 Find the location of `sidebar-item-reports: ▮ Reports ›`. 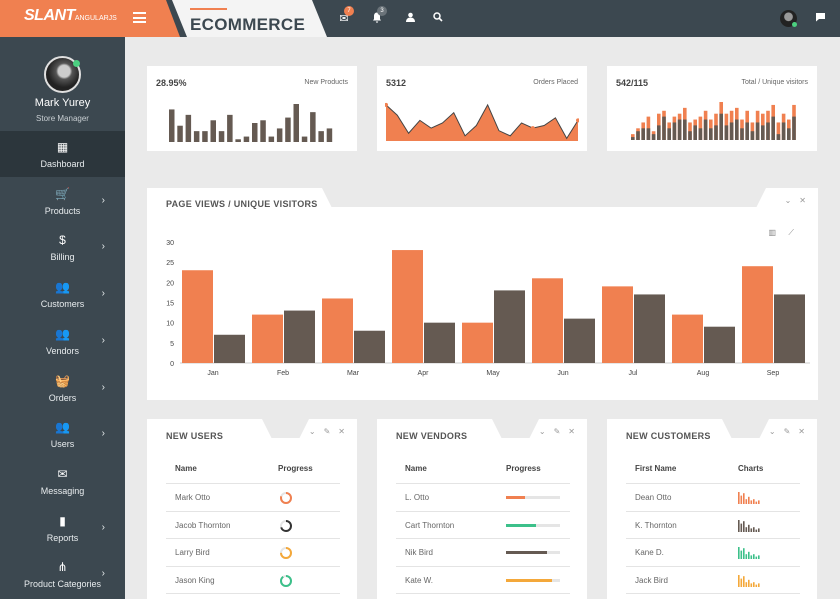

sidebar-item-reports: ▮ Reports › is located at coordinates (62, 528).